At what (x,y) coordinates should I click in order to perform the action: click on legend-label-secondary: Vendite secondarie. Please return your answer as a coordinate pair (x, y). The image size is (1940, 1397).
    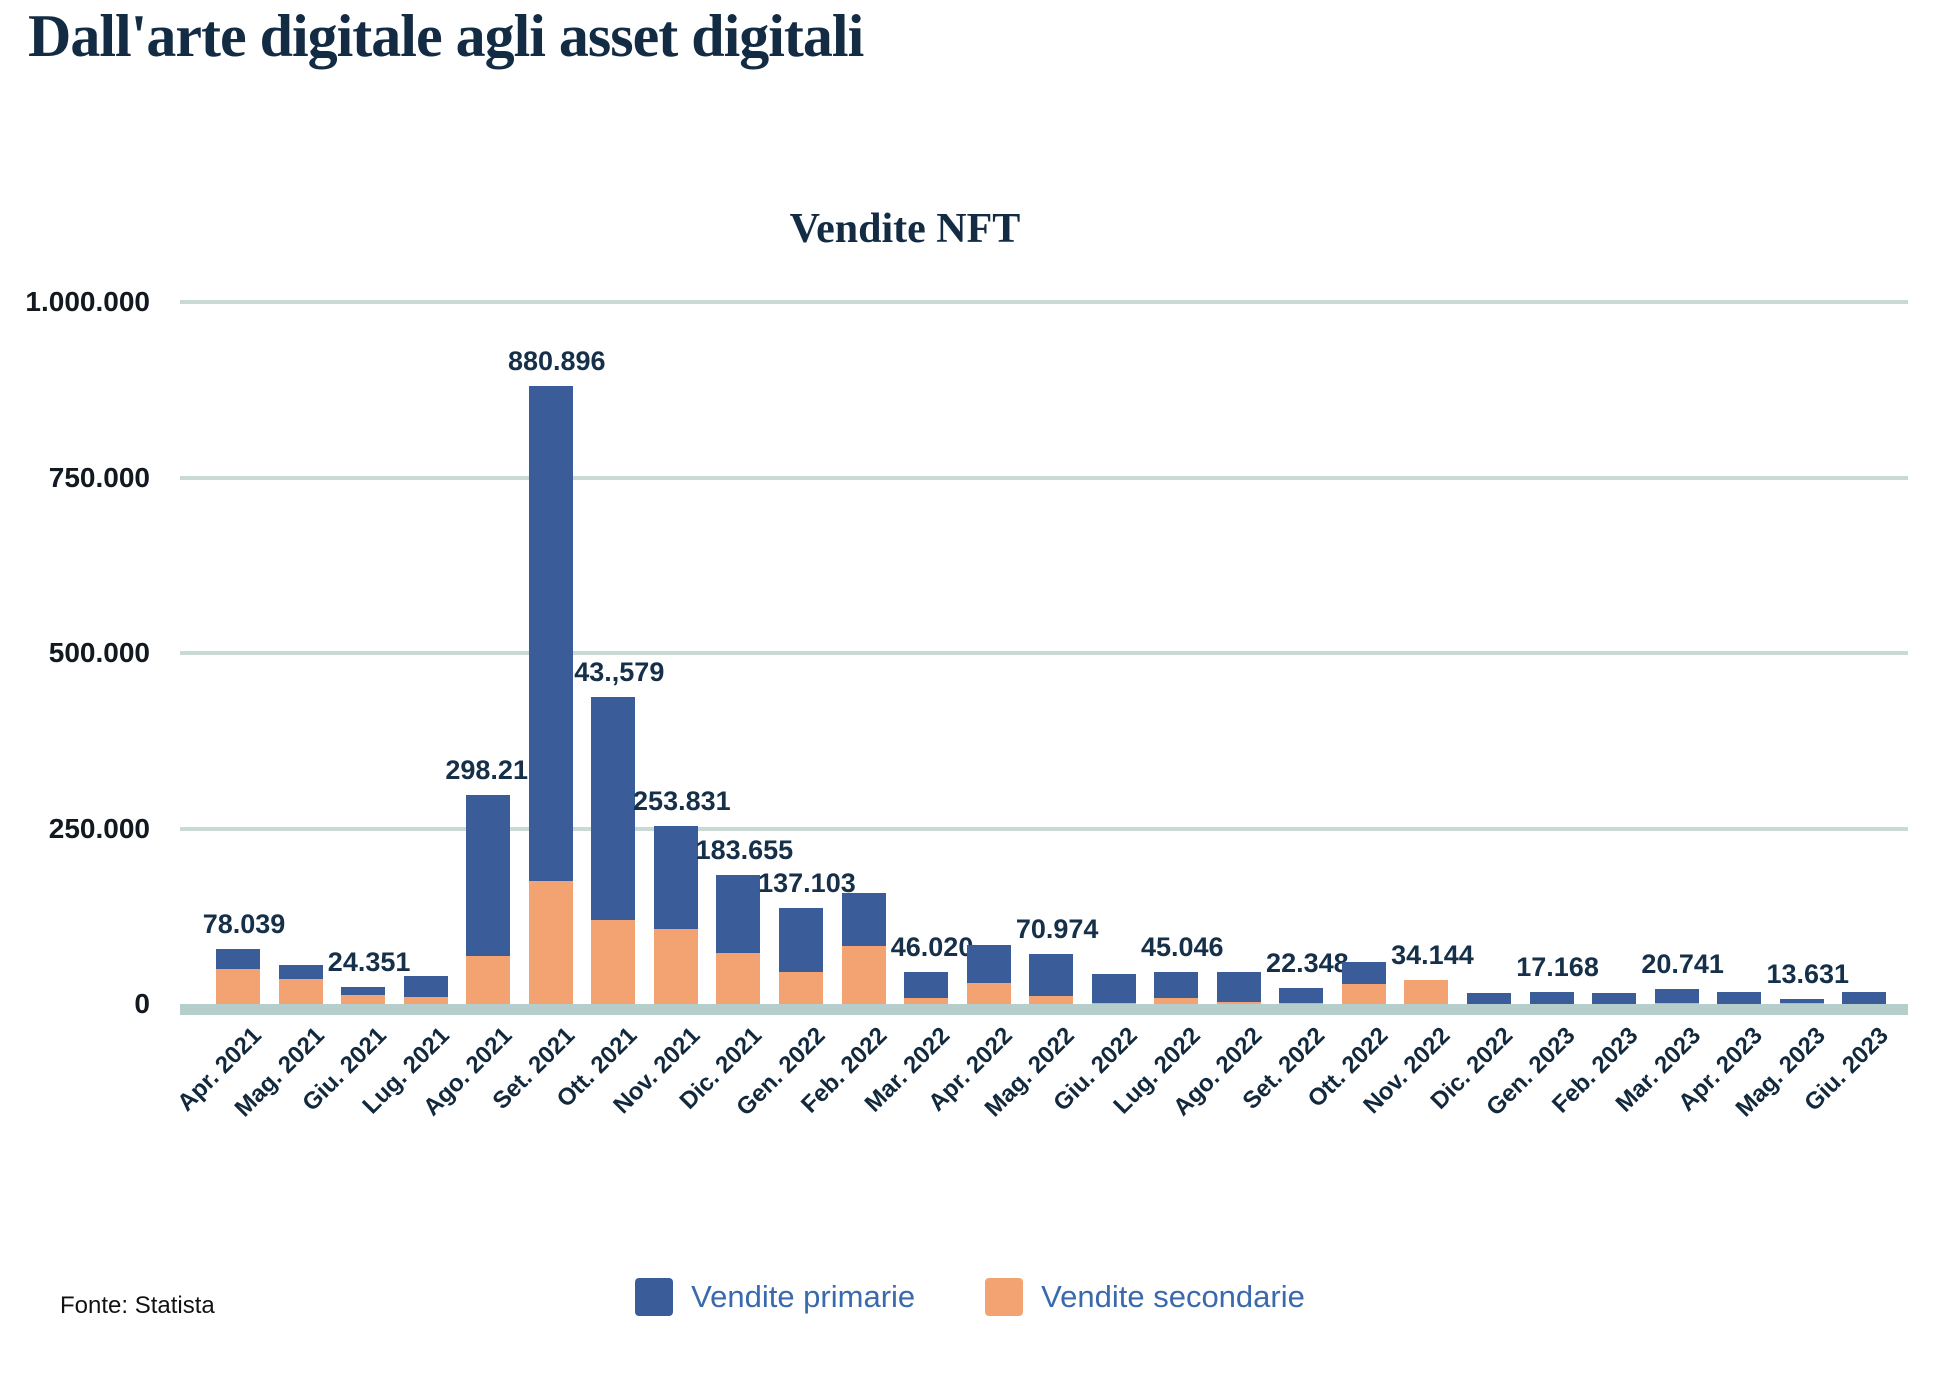
    Looking at the image, I should click on (1173, 1296).